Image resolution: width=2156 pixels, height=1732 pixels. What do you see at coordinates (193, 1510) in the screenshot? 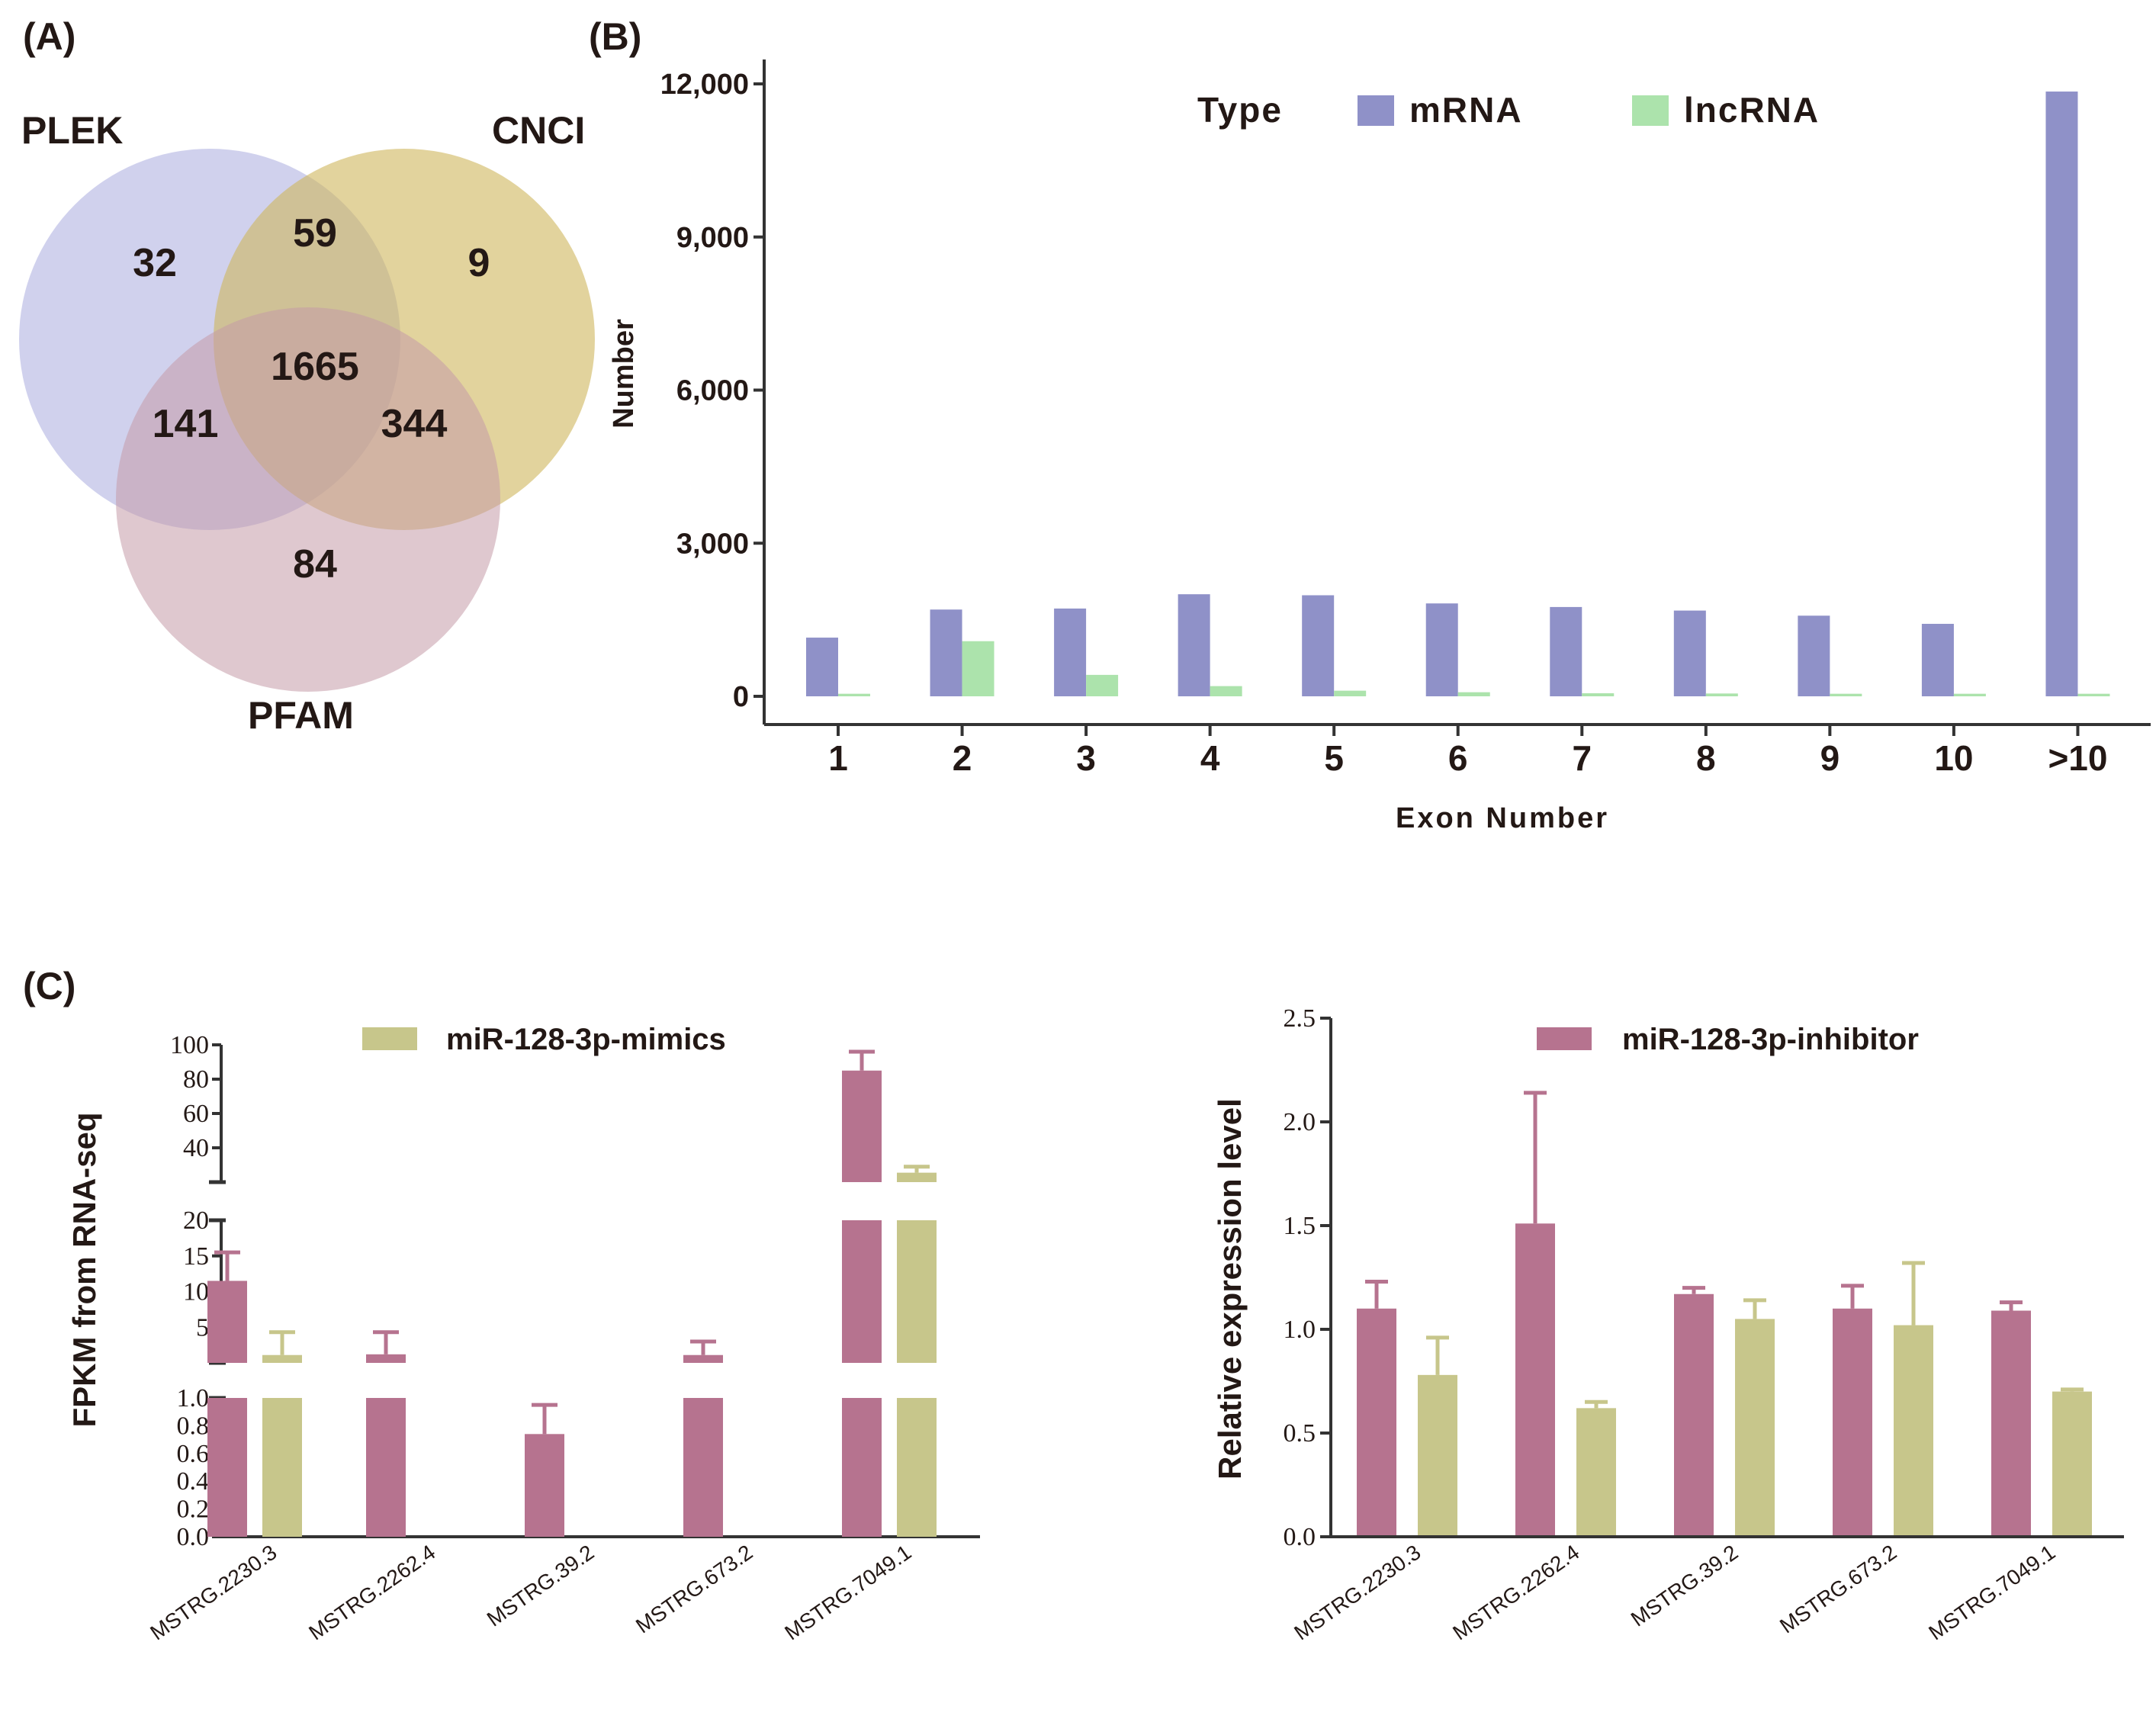
I see `fpkm-y-tick-label: 0.2` at bounding box center [193, 1510].